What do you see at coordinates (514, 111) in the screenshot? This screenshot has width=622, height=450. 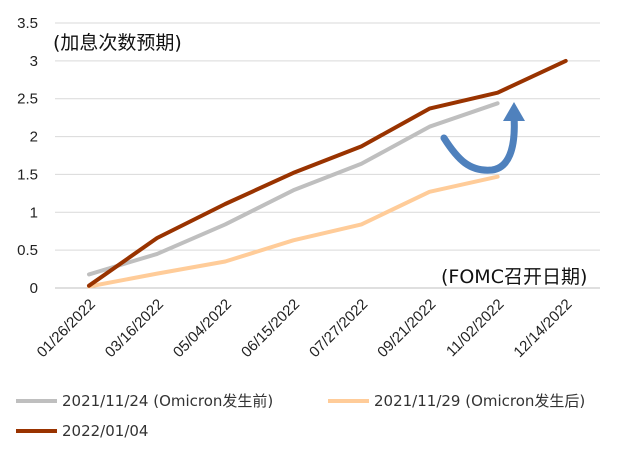 I see `arrow-head` at bounding box center [514, 111].